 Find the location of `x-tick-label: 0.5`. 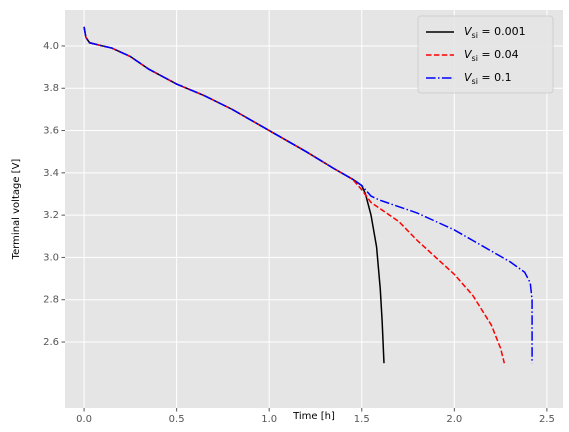

x-tick-label: 0.5 is located at coordinates (177, 419).